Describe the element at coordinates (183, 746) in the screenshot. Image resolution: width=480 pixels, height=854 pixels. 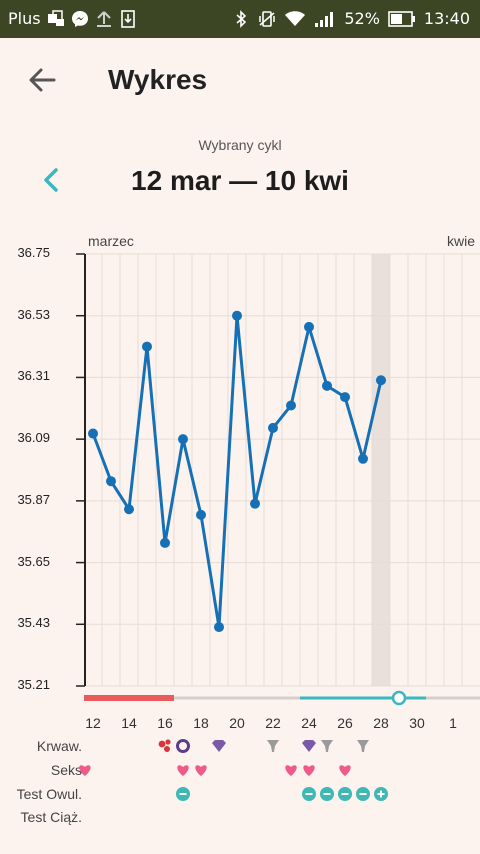
I see `ring-icon` at that location.